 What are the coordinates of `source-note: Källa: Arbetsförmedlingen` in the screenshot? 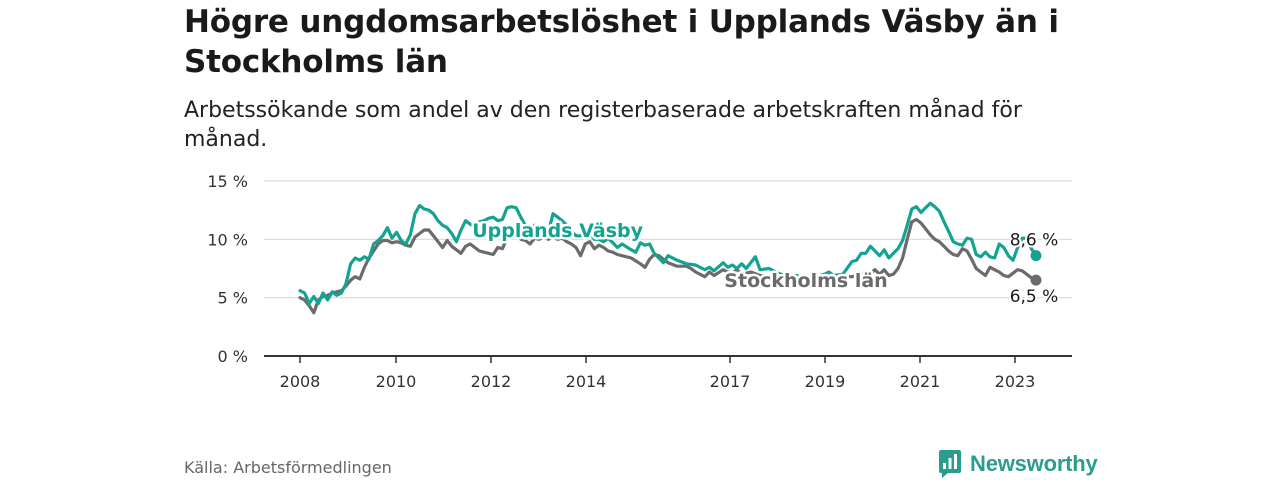 It's located at (288, 467).